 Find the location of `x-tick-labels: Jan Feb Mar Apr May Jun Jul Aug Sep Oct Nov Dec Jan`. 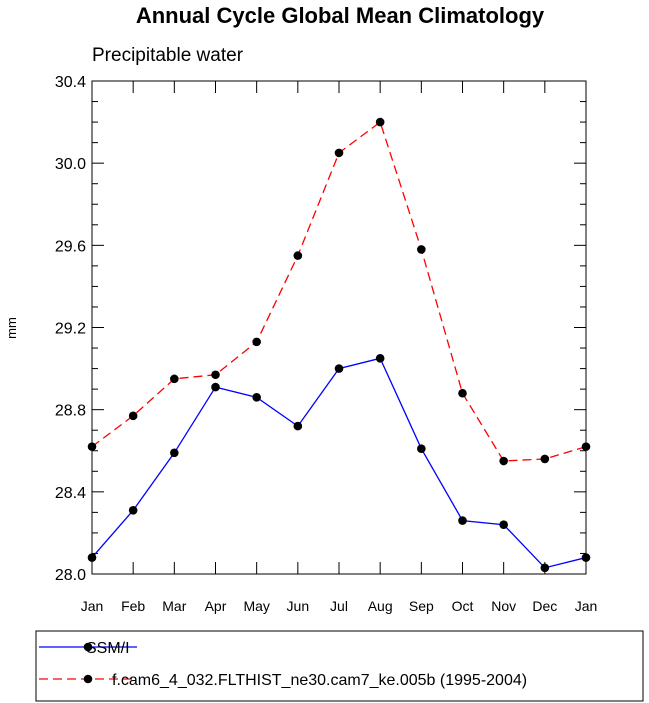

x-tick-labels: Jan Feb Mar Apr May Jun Jul Aug Sep Oct Nov Dec Jan is located at coordinates (339, 606).